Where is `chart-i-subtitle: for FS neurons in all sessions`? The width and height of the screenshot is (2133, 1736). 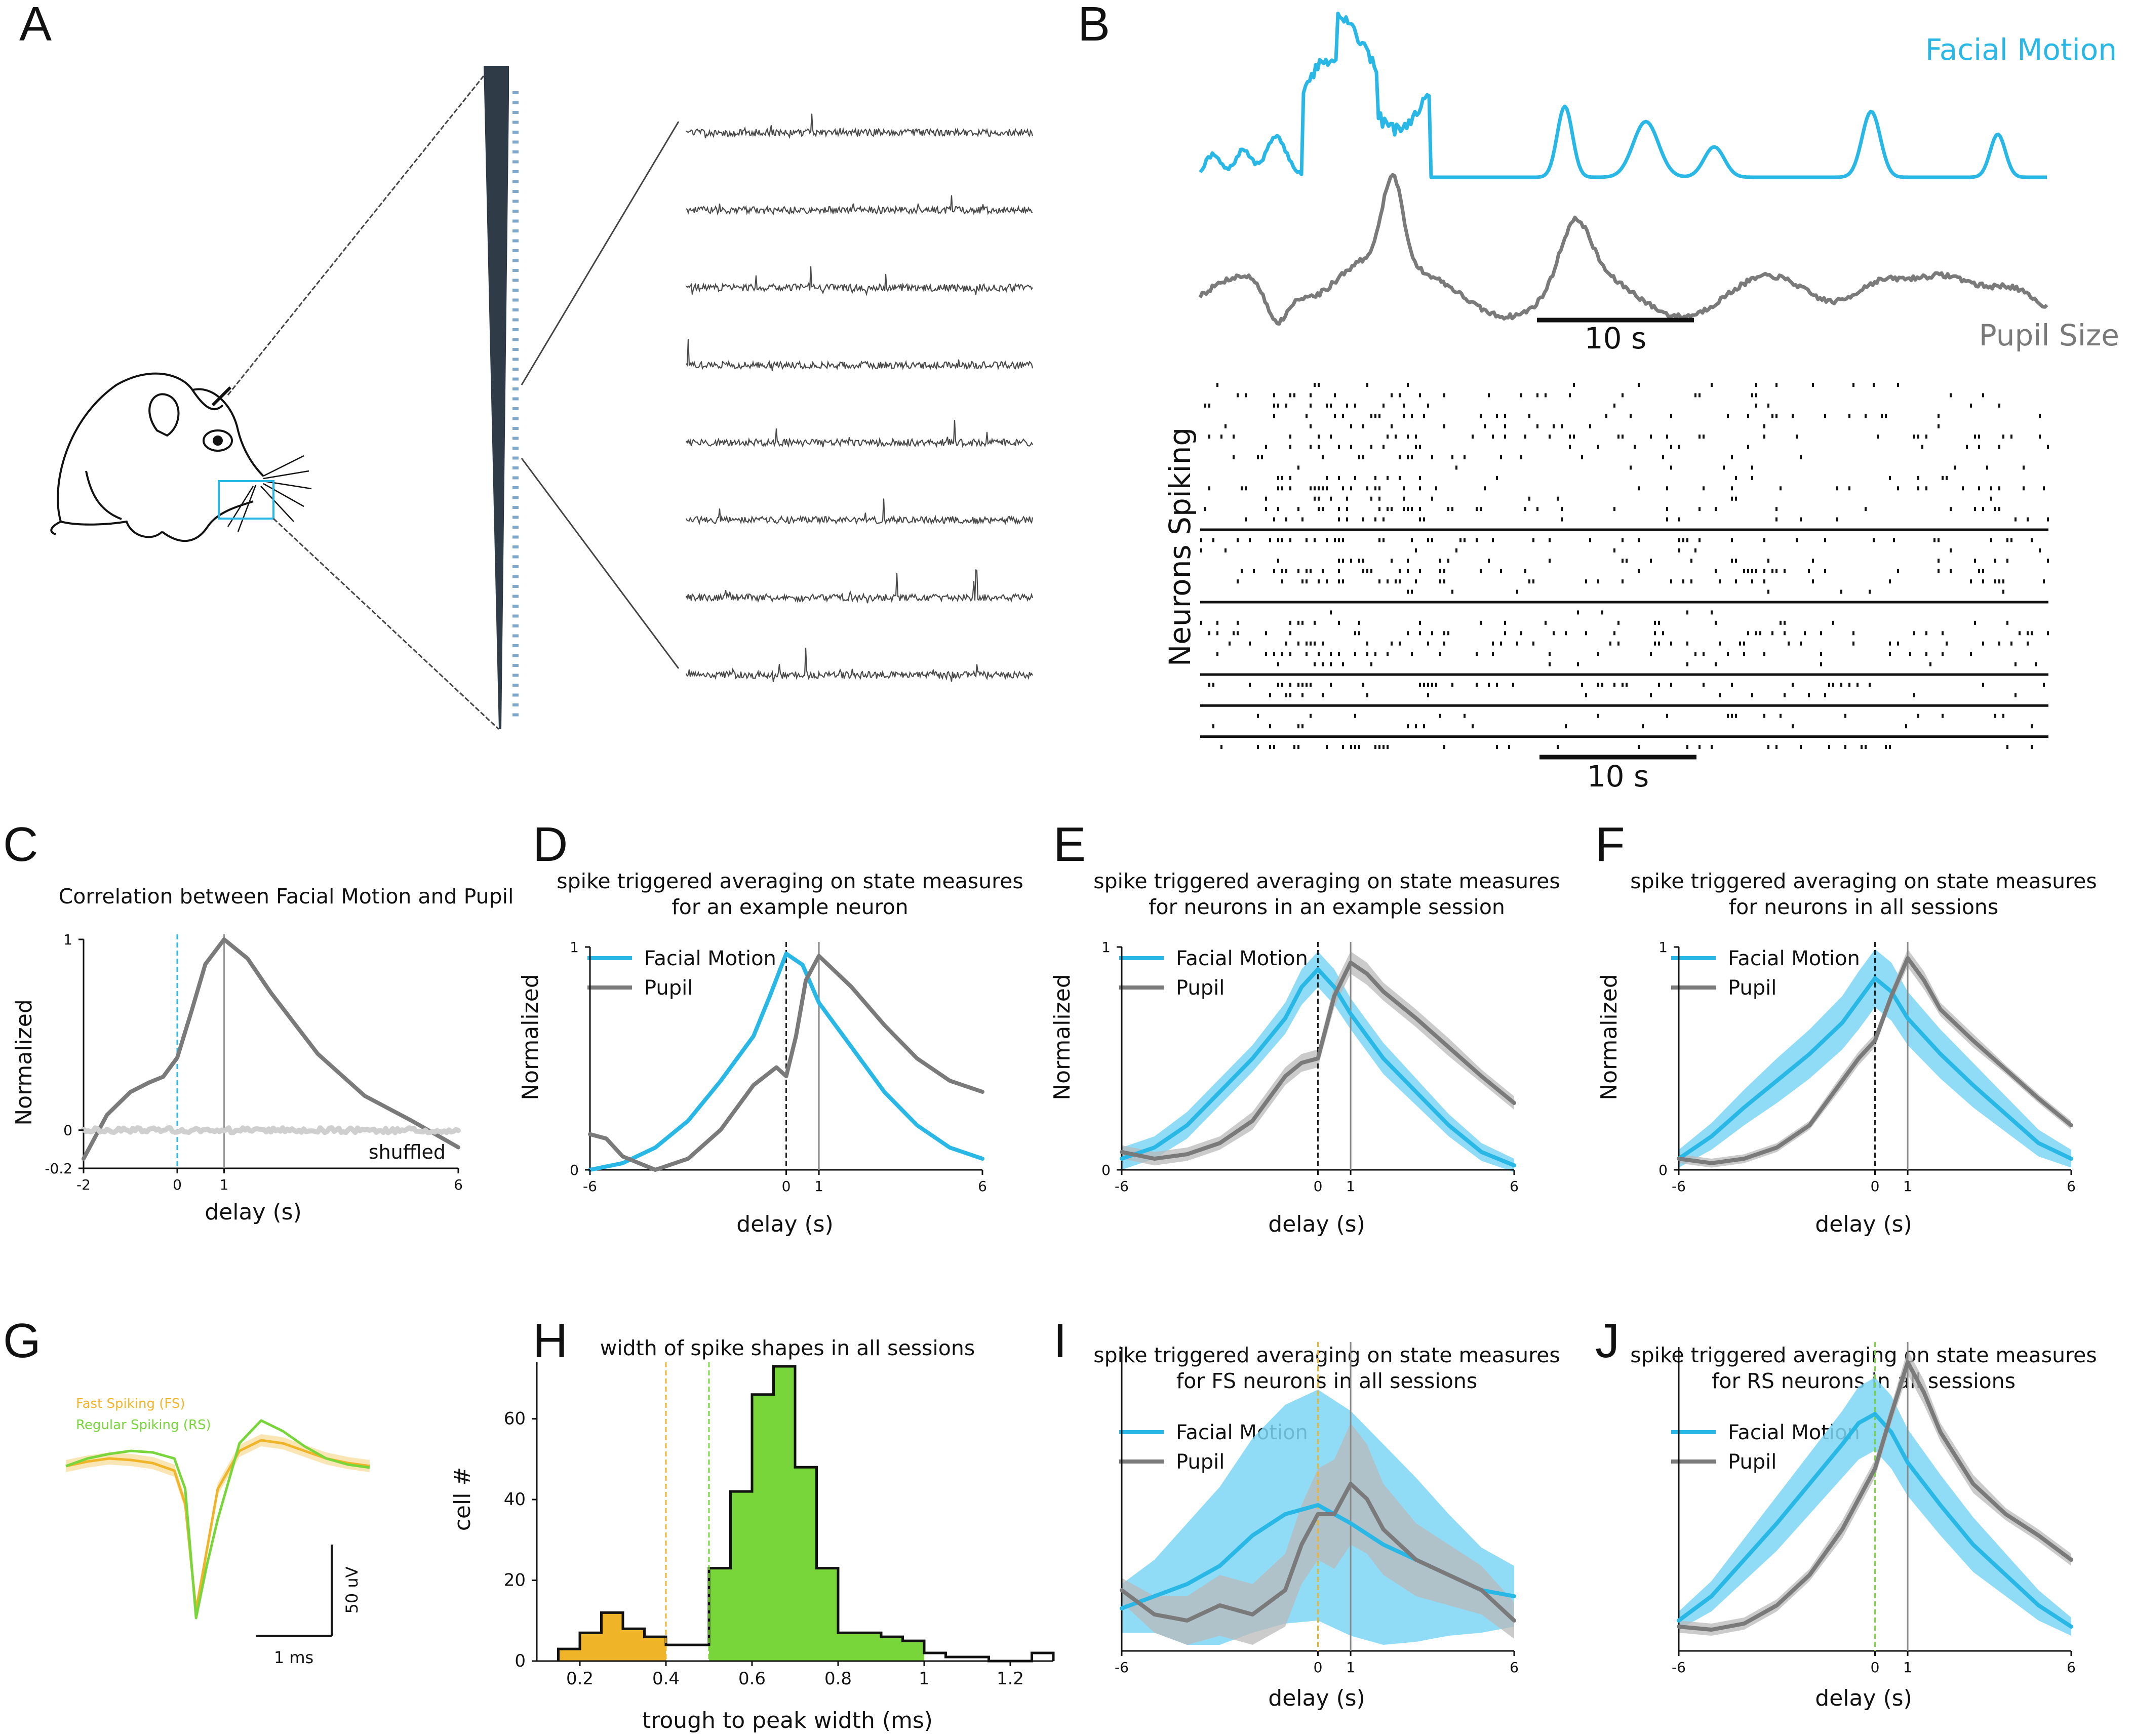 chart-i-subtitle: for FS neurons in all sessions is located at coordinates (1326, 1381).